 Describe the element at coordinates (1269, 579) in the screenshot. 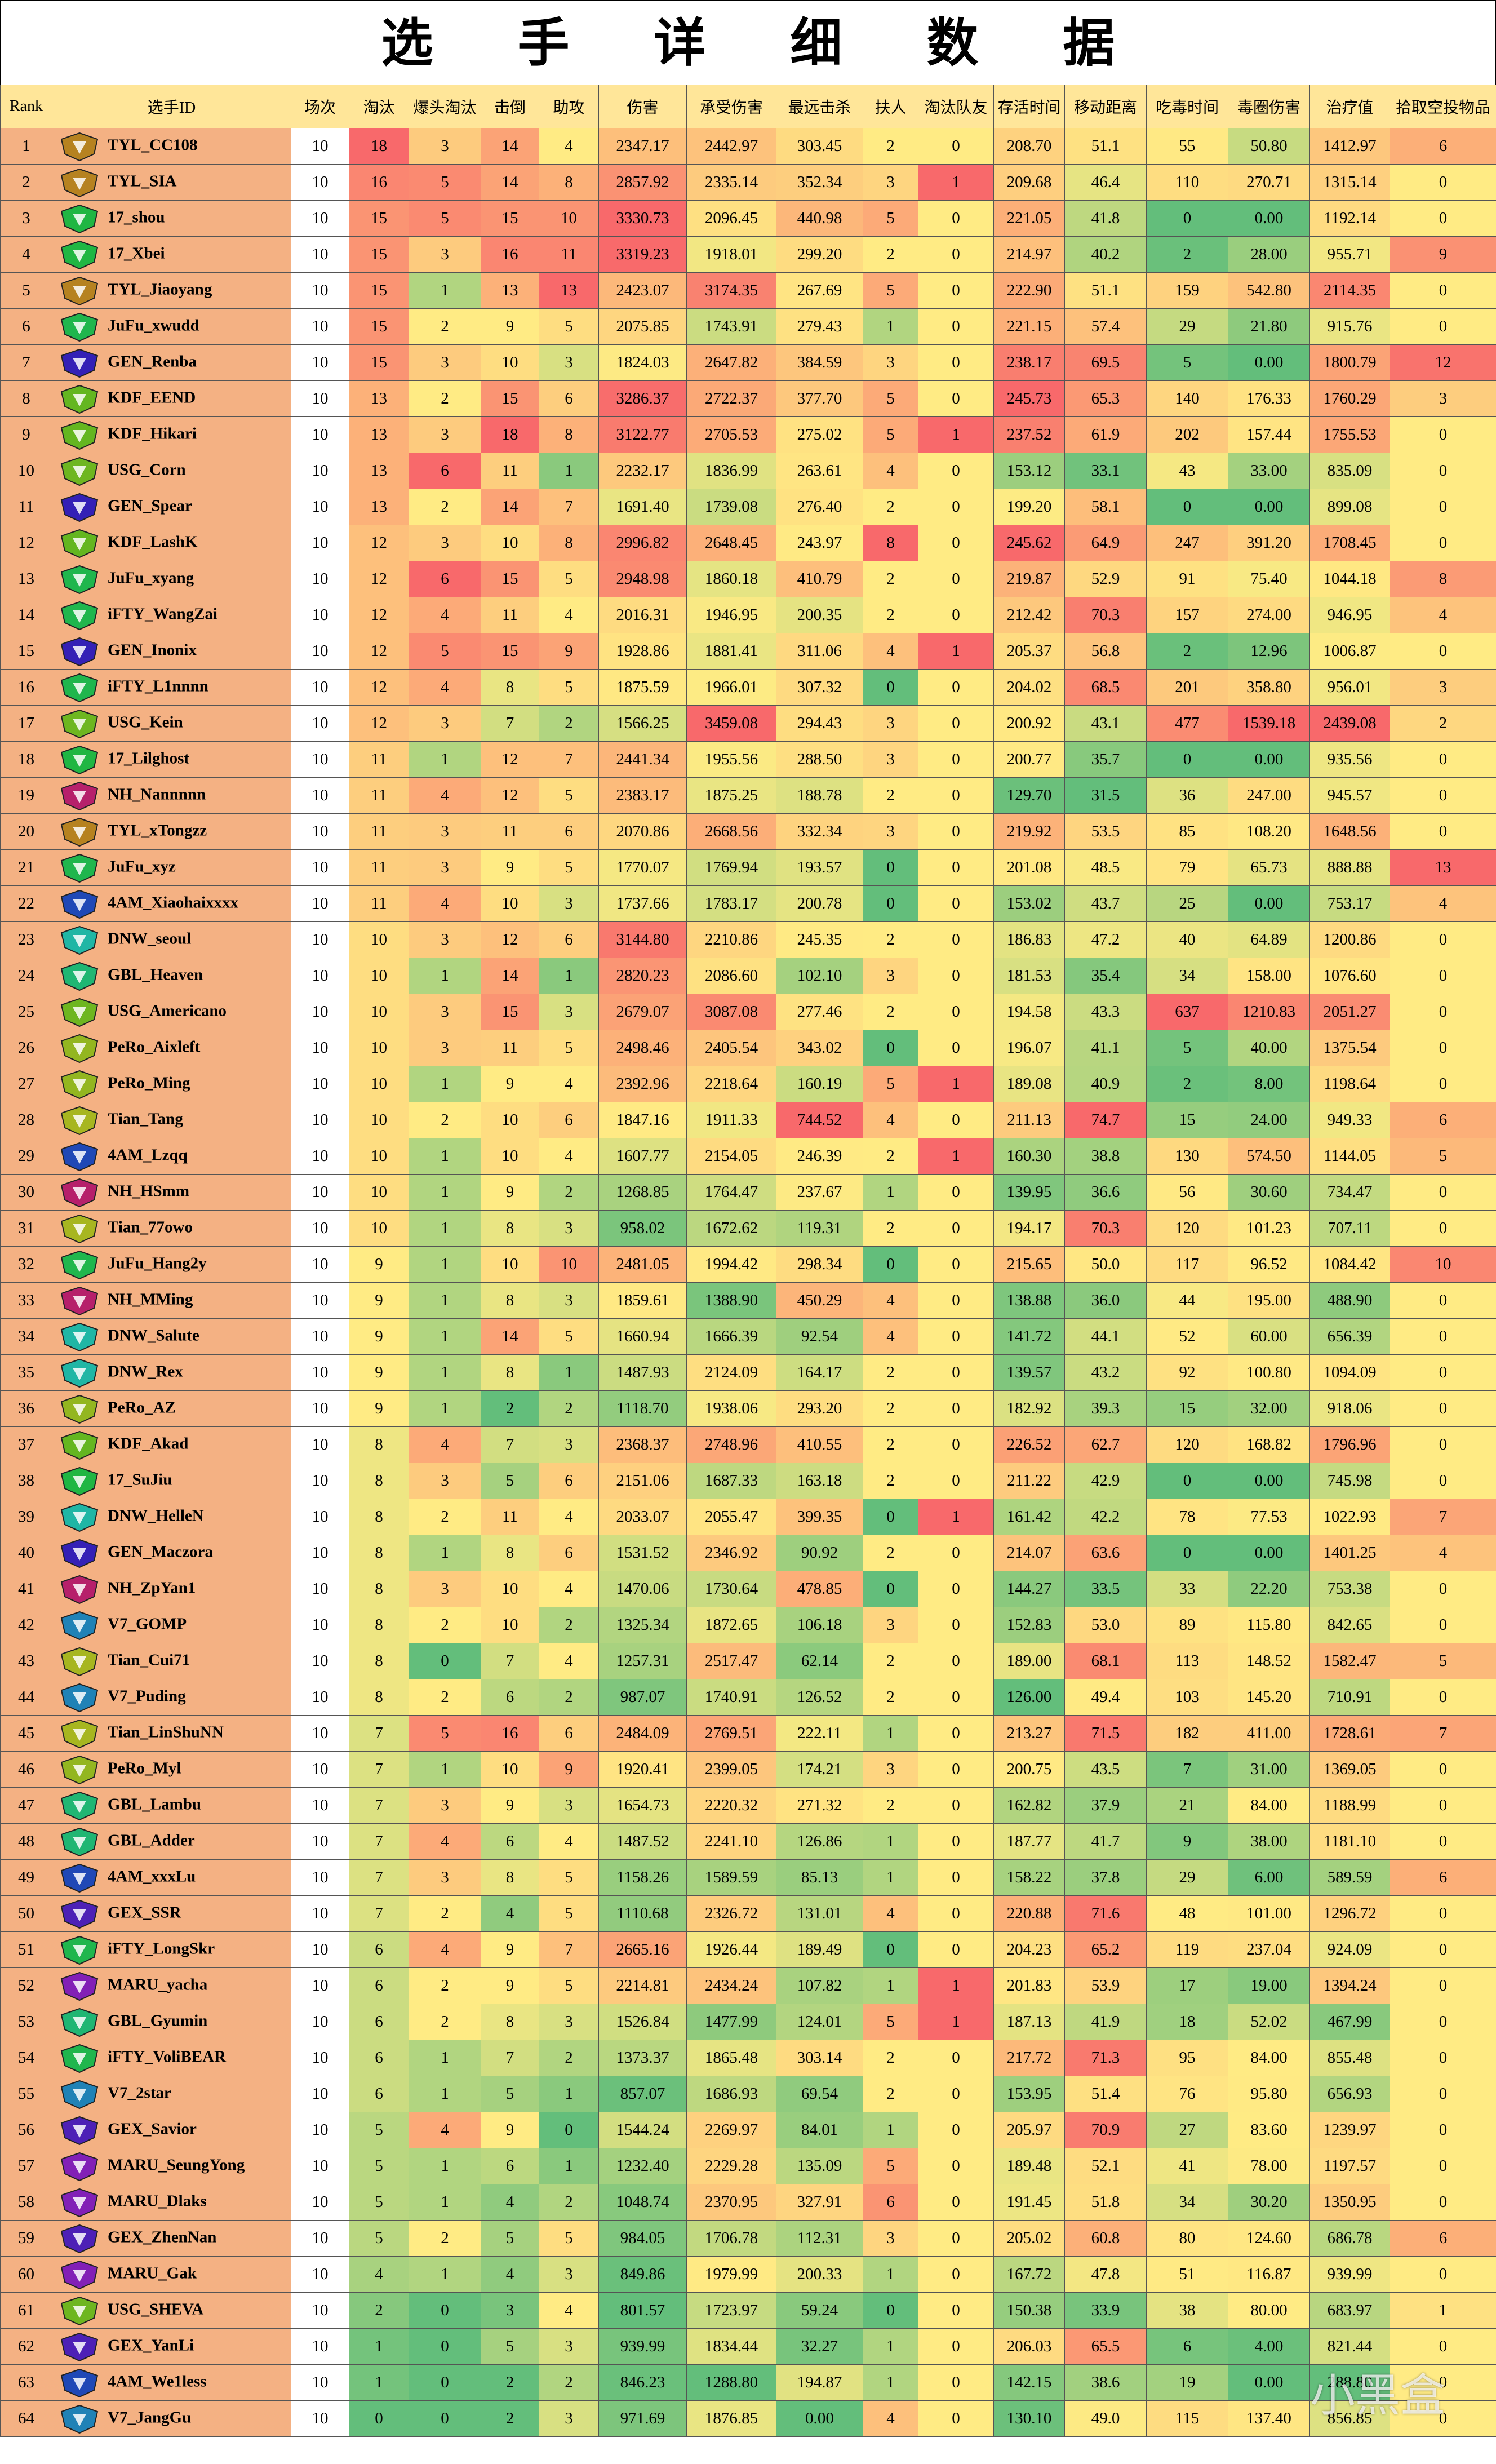

I see `stat-cell: 75.40` at that location.